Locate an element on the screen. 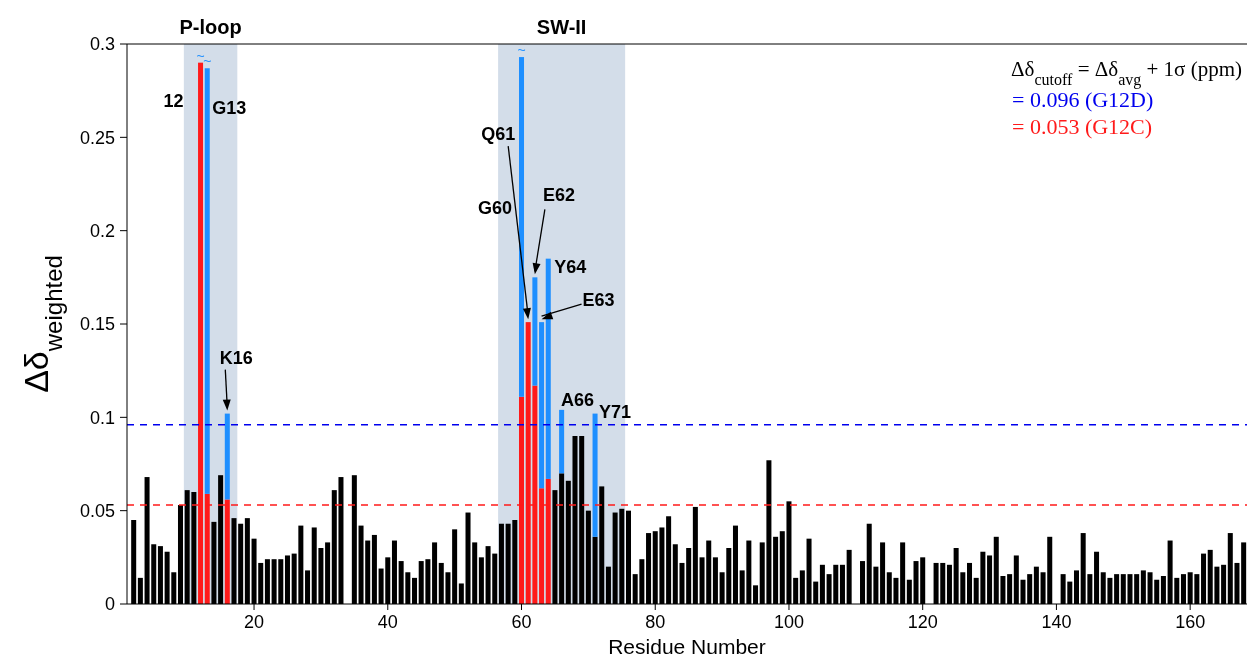 The height and width of the screenshot is (661, 1247). y-tick-label: 0.1 is located at coordinates (102, 417).